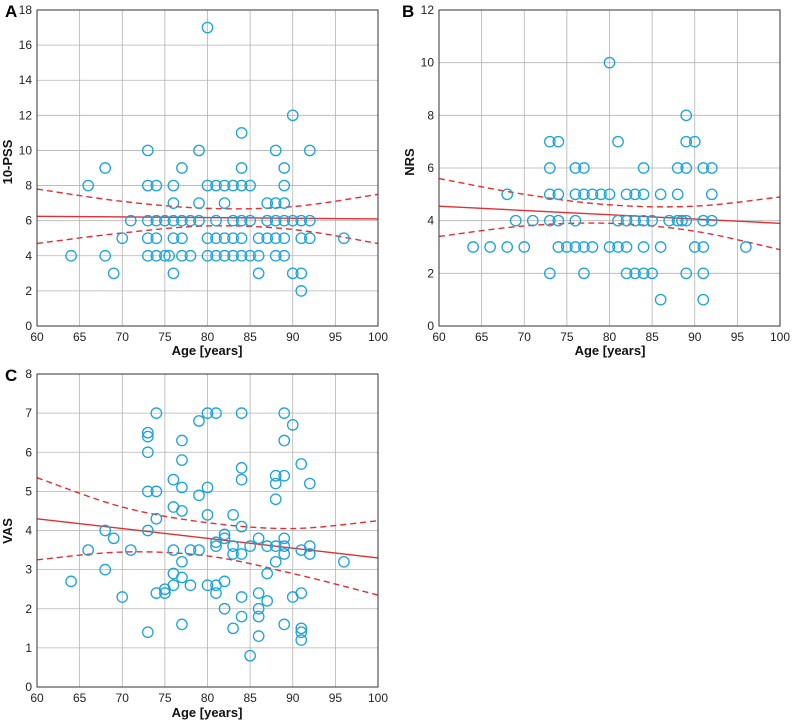 The image size is (793, 720). I want to click on panel-a-y-tick-label: 12, so click(26, 115).